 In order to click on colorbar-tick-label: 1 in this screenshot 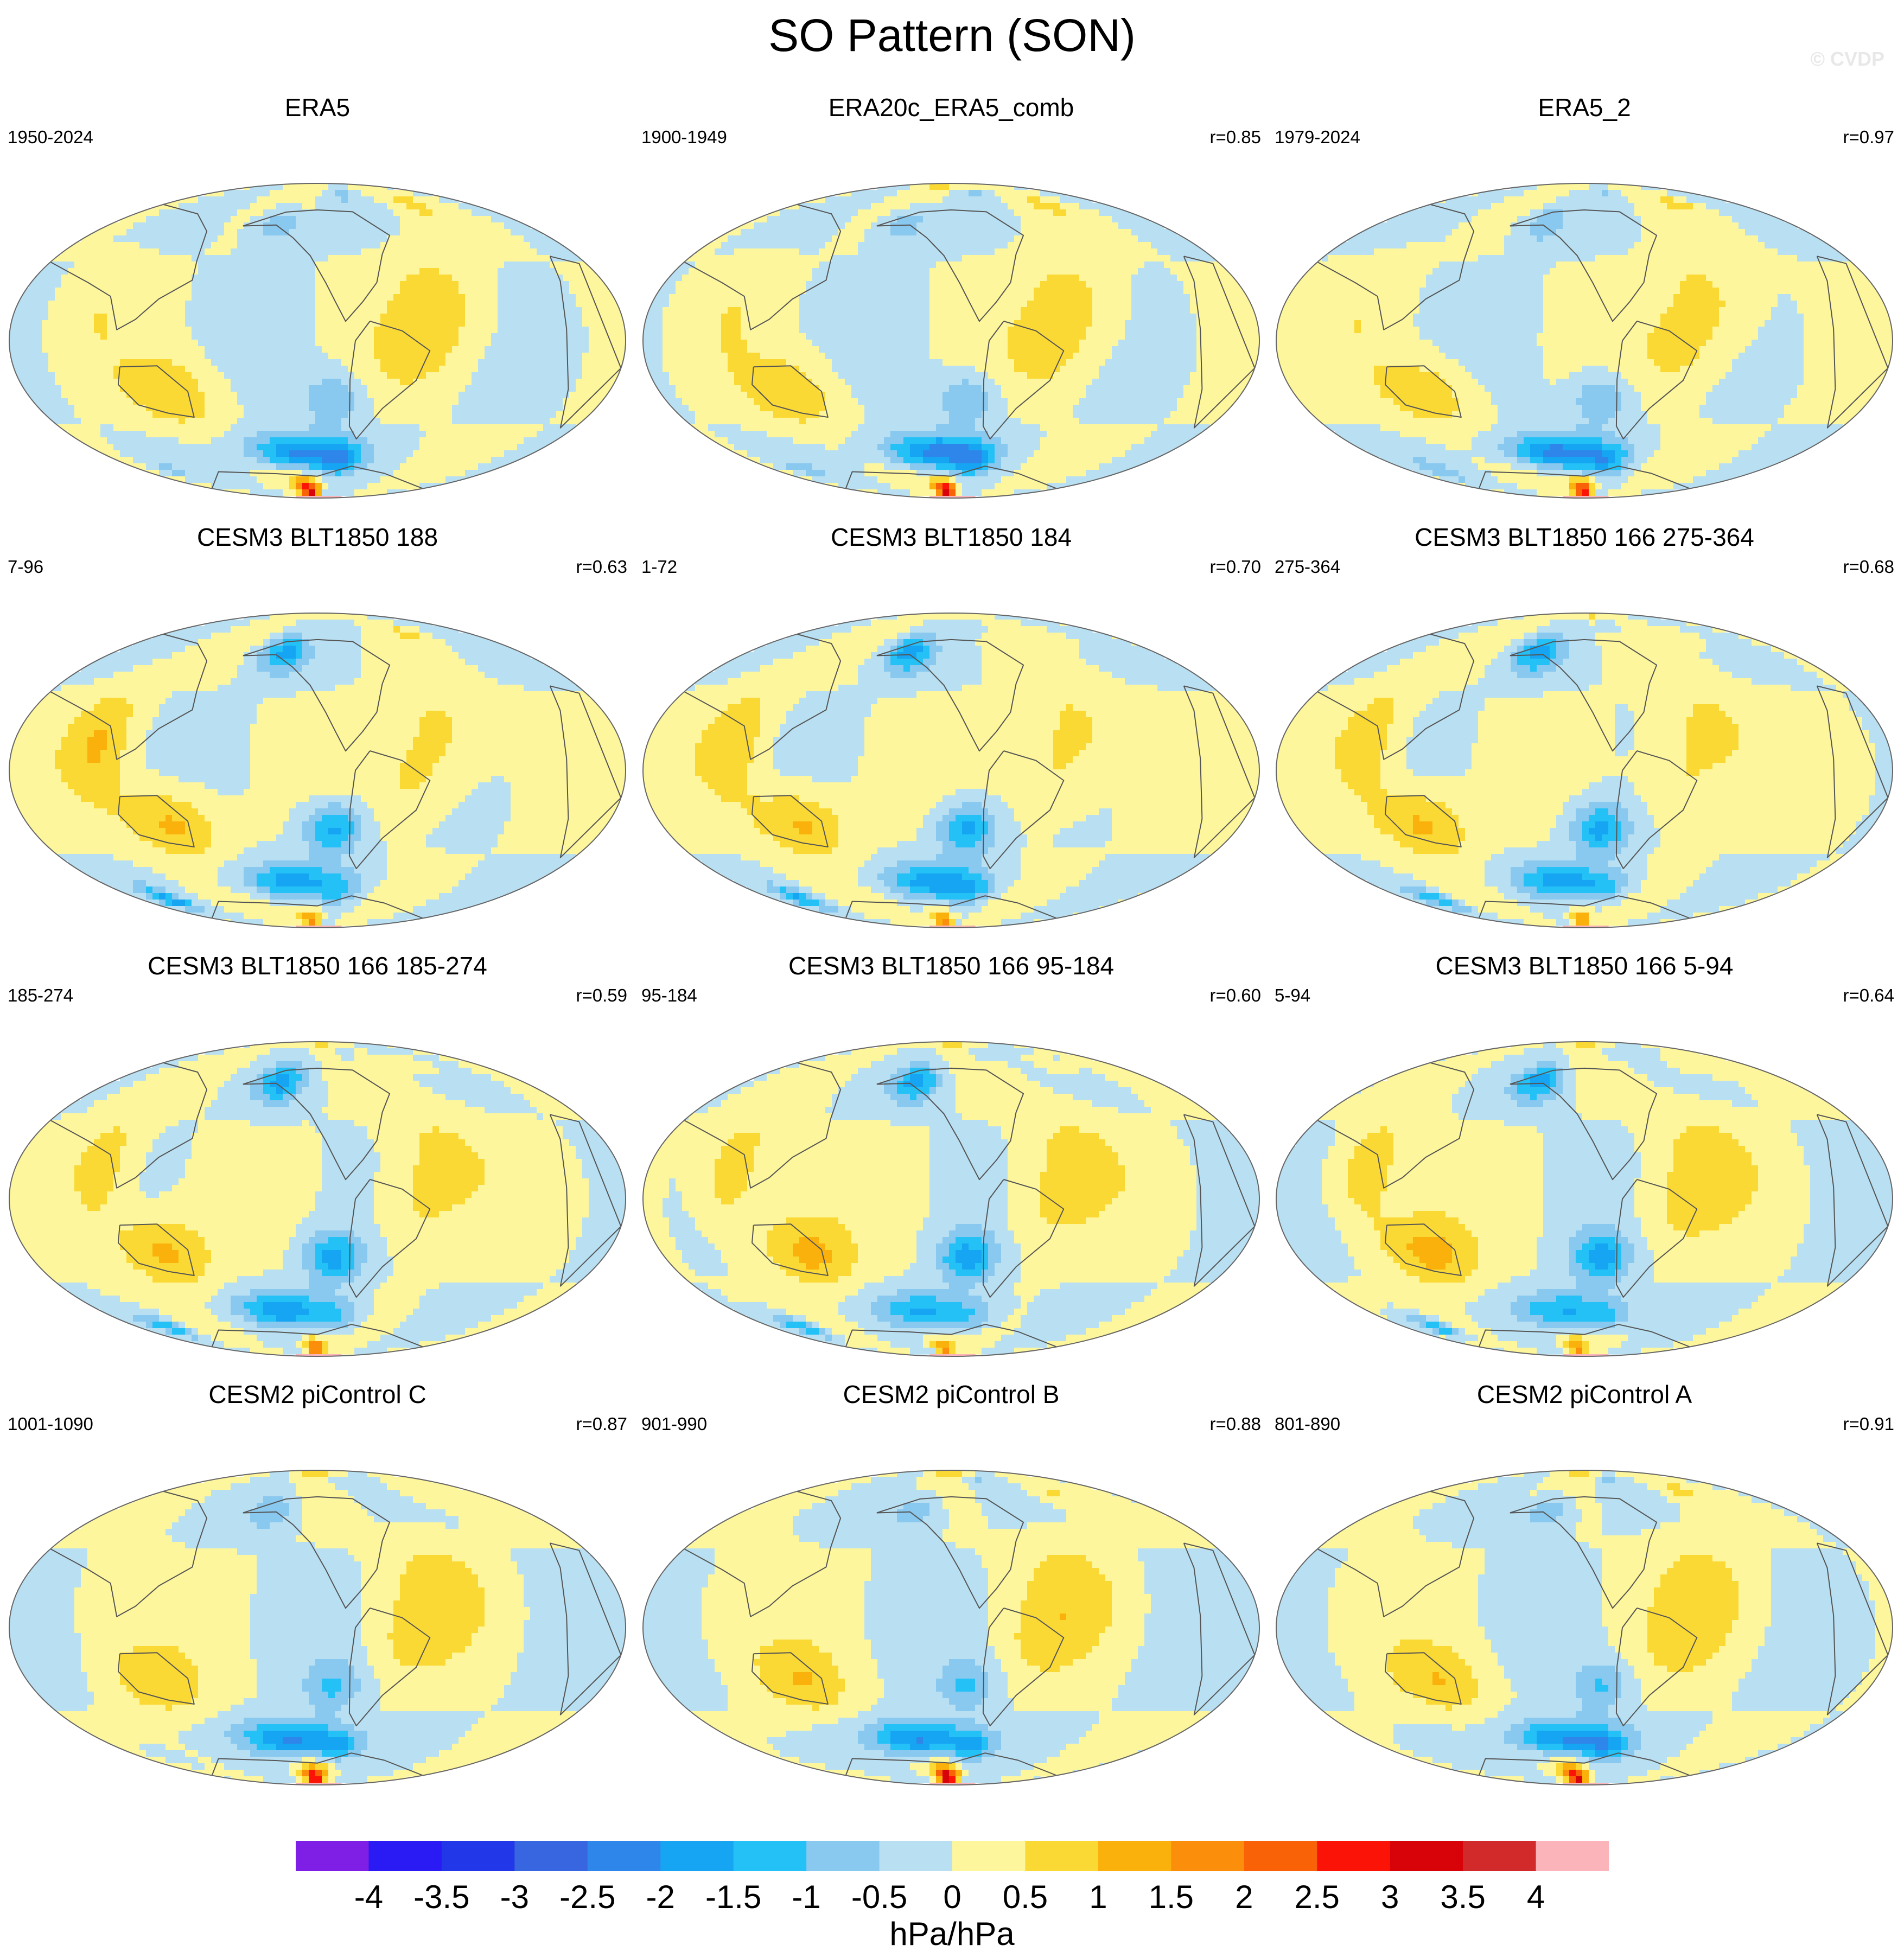, I will do `click(1098, 1897)`.